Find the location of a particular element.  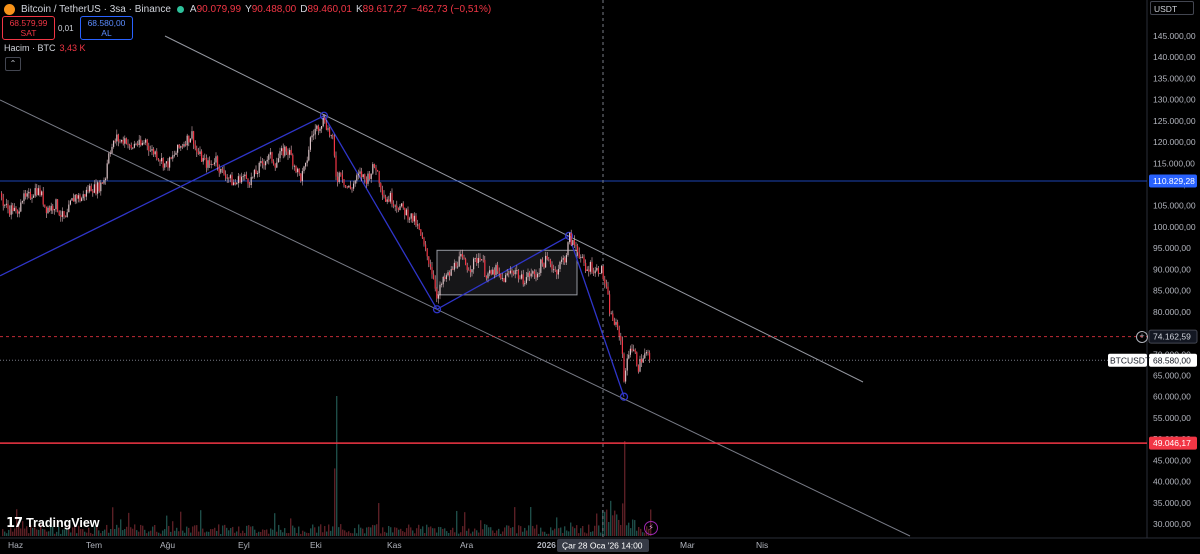

time-axis: Haz Tem Ağu Eyl Eki Kas Ara 2026 Mar Nis is located at coordinates (388, 545).